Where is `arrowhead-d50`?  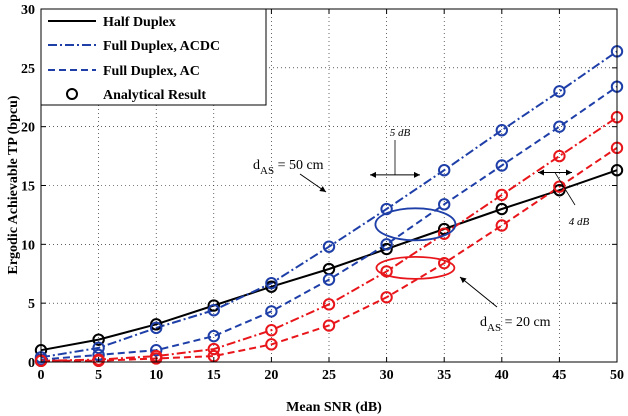
arrowhead-d50 is located at coordinates (322, 189).